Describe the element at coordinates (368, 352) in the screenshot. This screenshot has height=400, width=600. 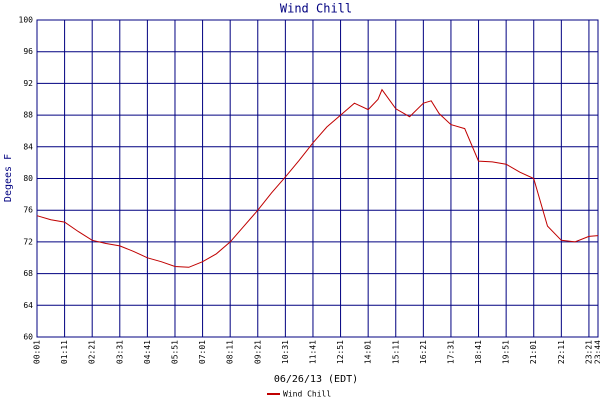
I see `x-tick-label: 14:01` at that location.